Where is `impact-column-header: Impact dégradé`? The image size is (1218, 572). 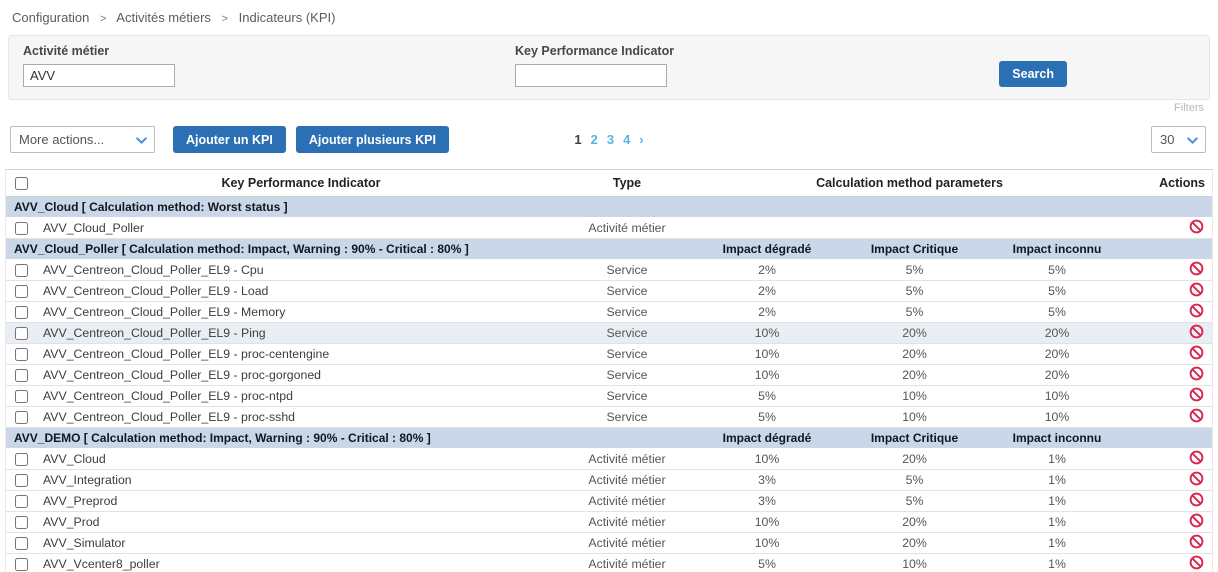
impact-column-header: Impact dégradé is located at coordinates (767, 438).